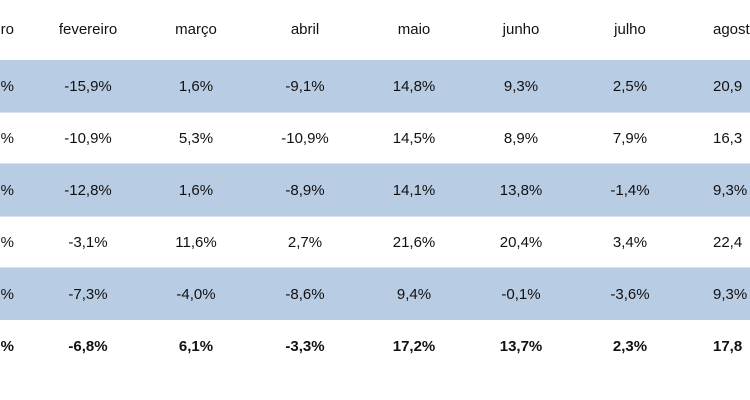  Describe the element at coordinates (196, 29) in the screenshot. I see `header-cell: março` at that location.